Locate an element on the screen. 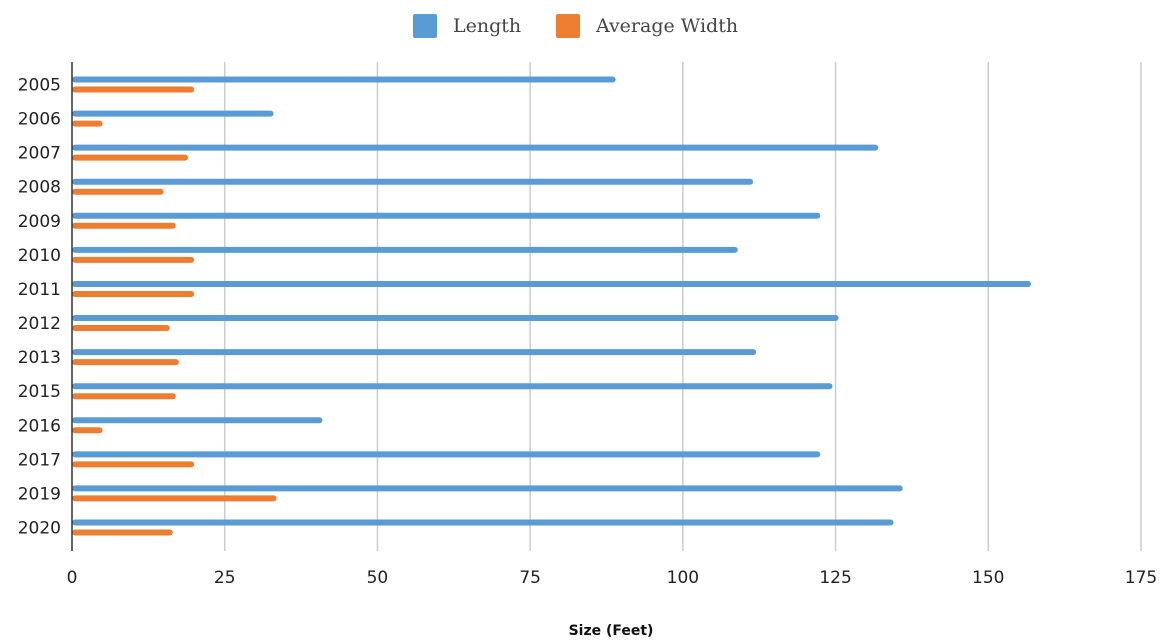 This screenshot has width=1162, height=641. legend-swatch-length is located at coordinates (425, 26).